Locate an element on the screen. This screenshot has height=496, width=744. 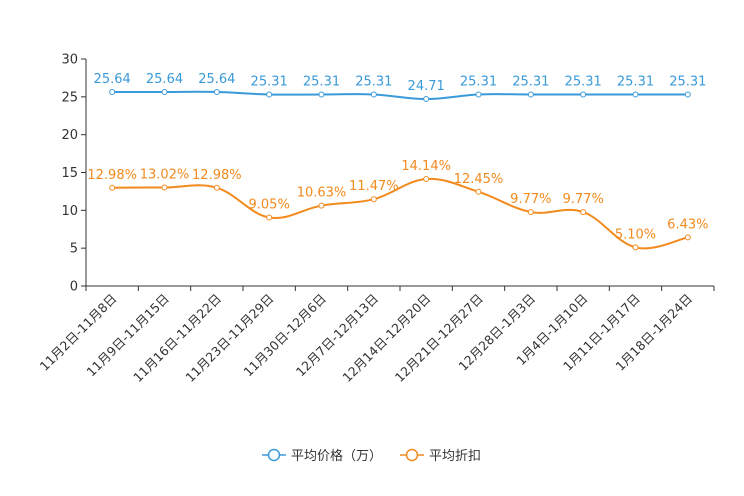
x-tick-label: 12月21日-12月27日 is located at coordinates (439, 338).